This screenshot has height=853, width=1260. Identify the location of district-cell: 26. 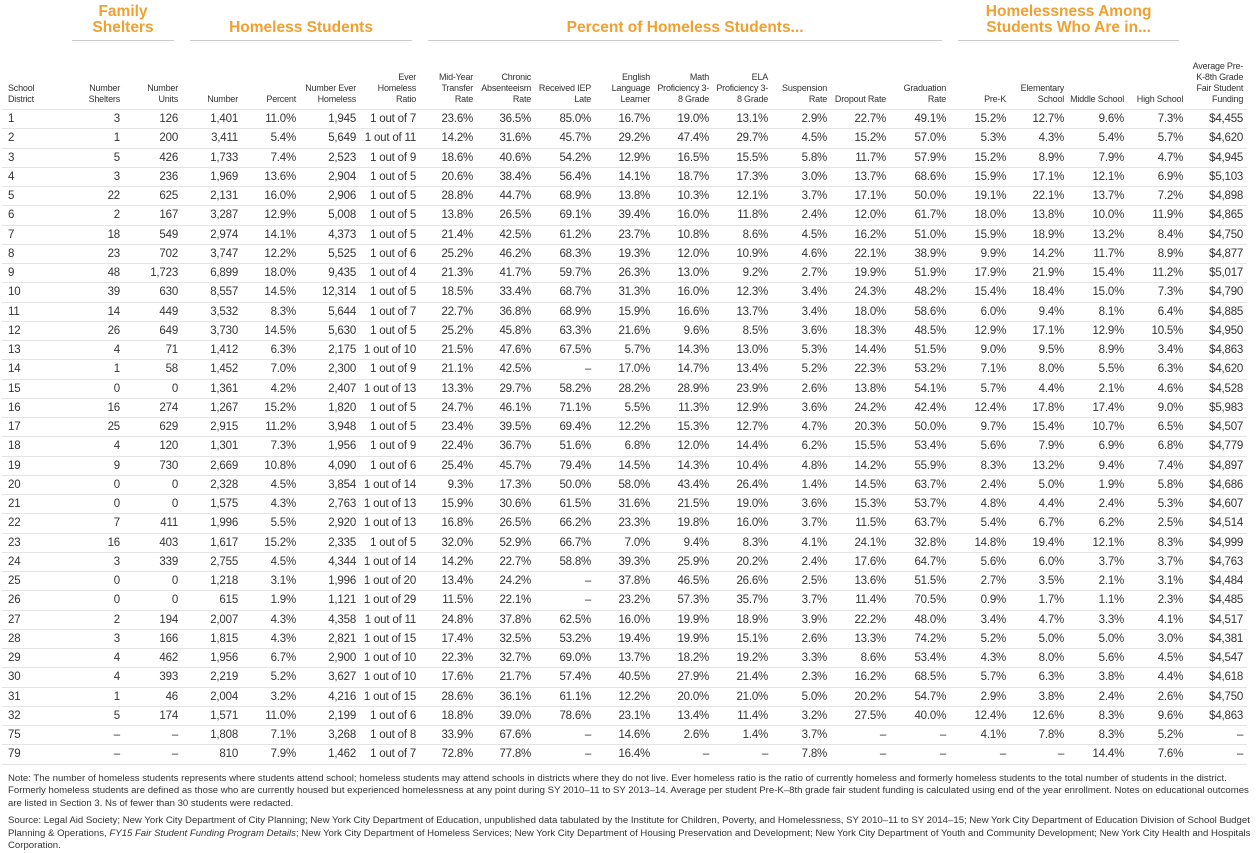
(33, 600).